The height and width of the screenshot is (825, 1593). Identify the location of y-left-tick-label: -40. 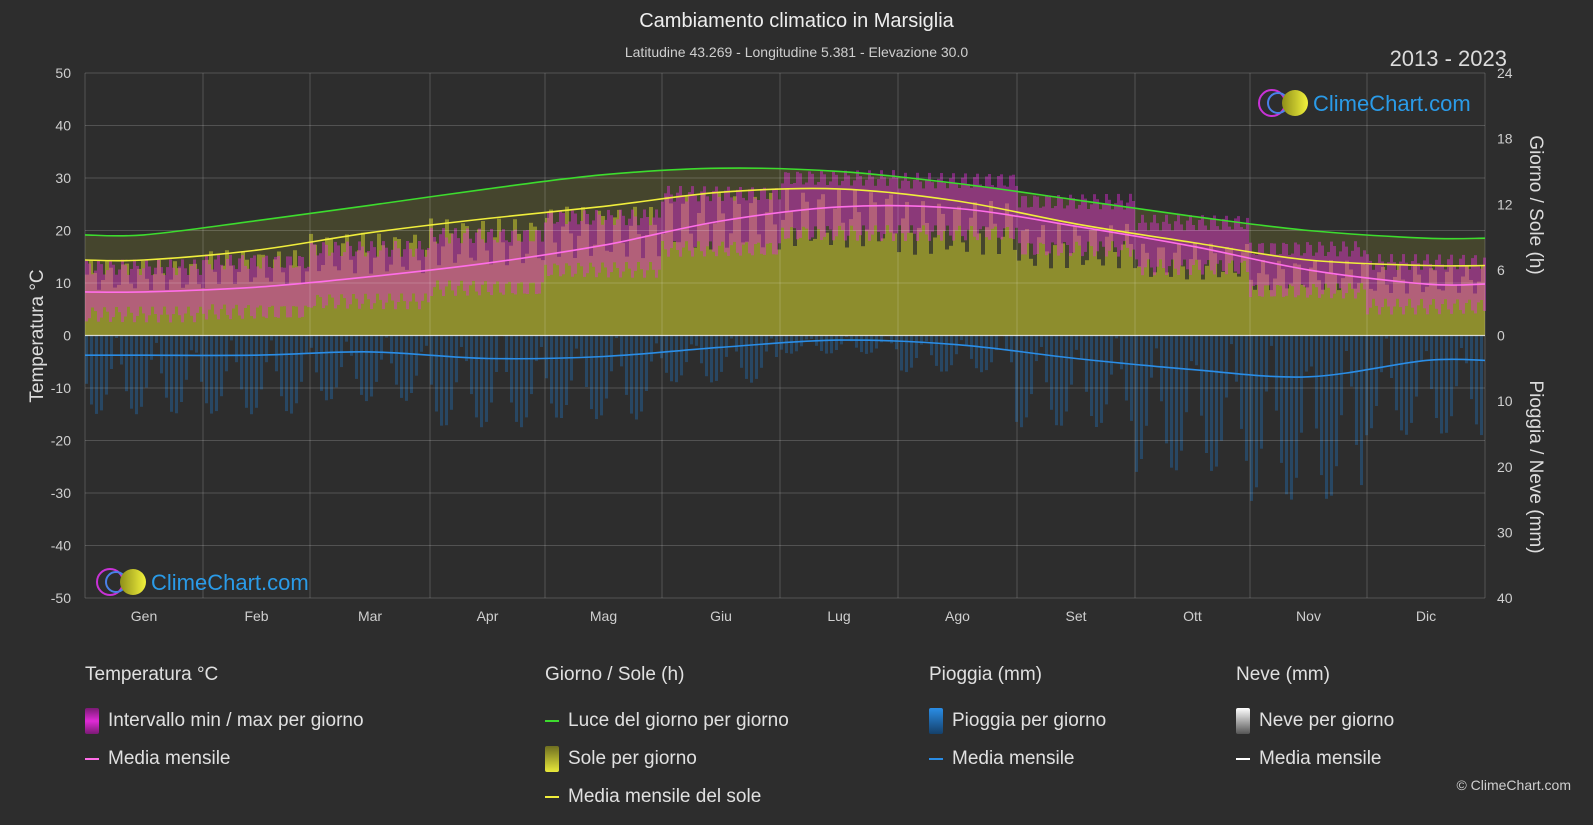
(61, 546).